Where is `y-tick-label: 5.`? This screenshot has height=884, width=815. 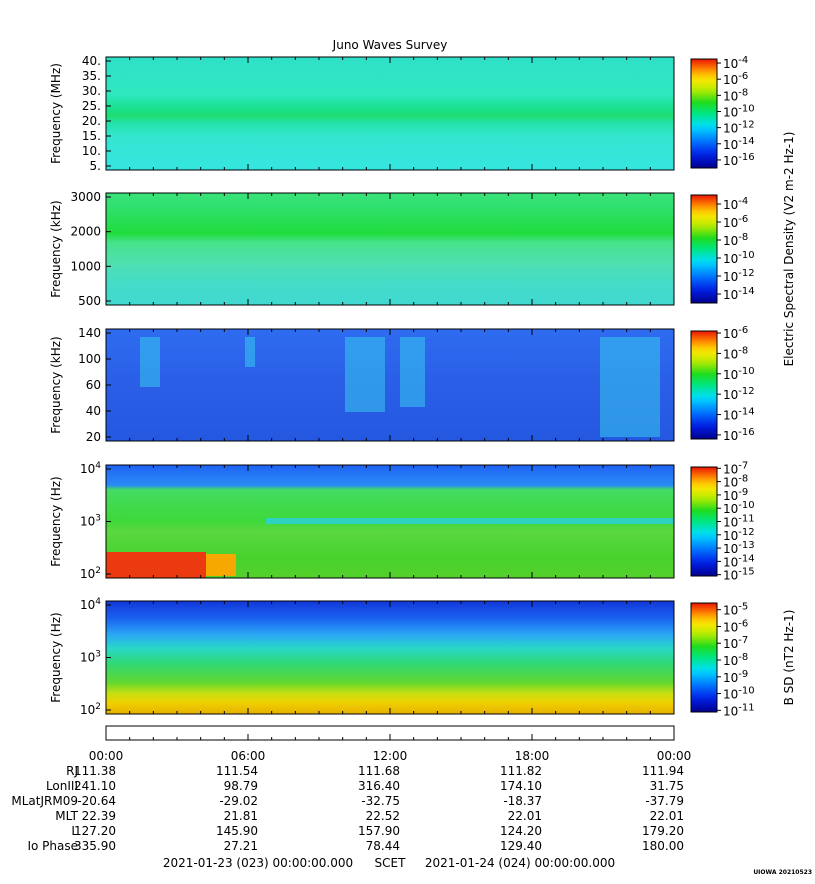 y-tick-label: 5. is located at coordinates (95, 166).